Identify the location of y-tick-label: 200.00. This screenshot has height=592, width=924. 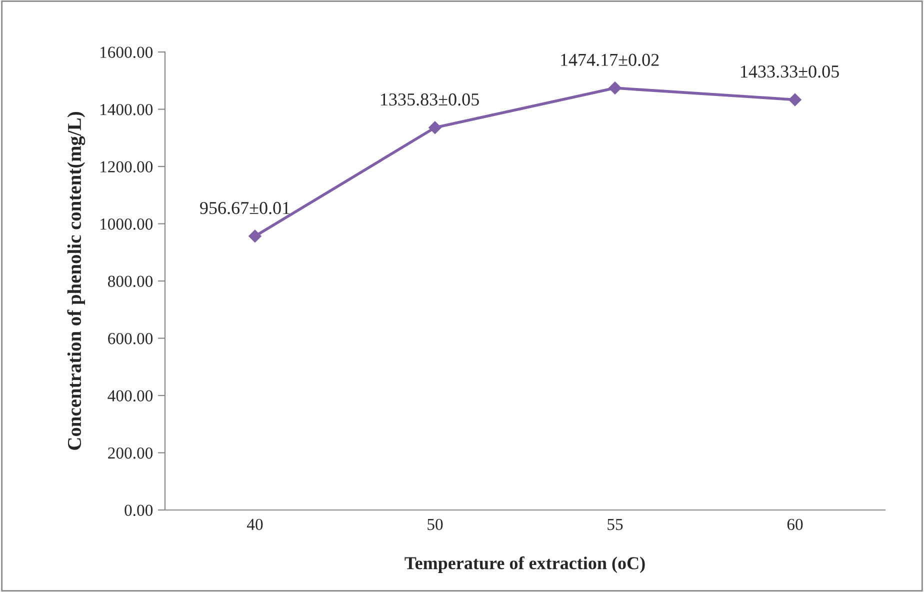
(130, 453).